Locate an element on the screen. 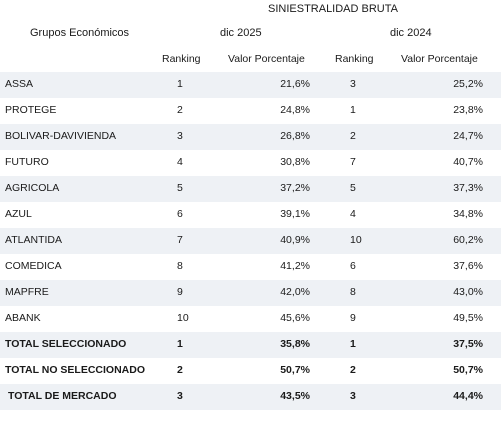 Image resolution: width=501 pixels, height=422 pixels. table-row: ATLANTIDA 7 40,9% 10 60,2% is located at coordinates (250, 241).